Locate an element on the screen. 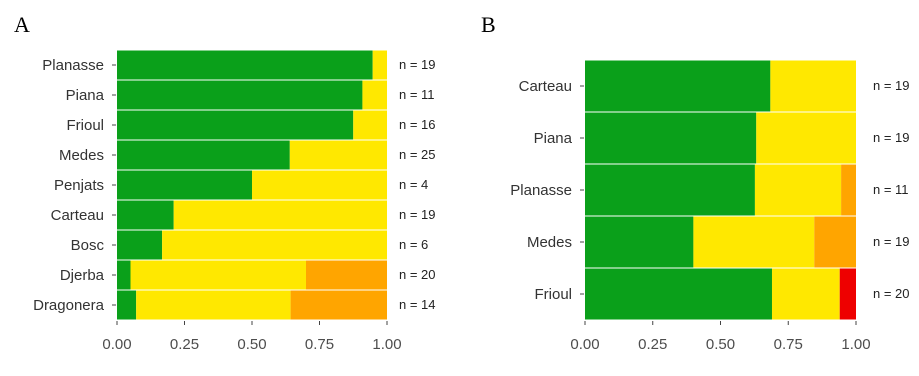 This screenshot has width=919, height=376. n-label-b-4: n = 20 is located at coordinates (891, 293).